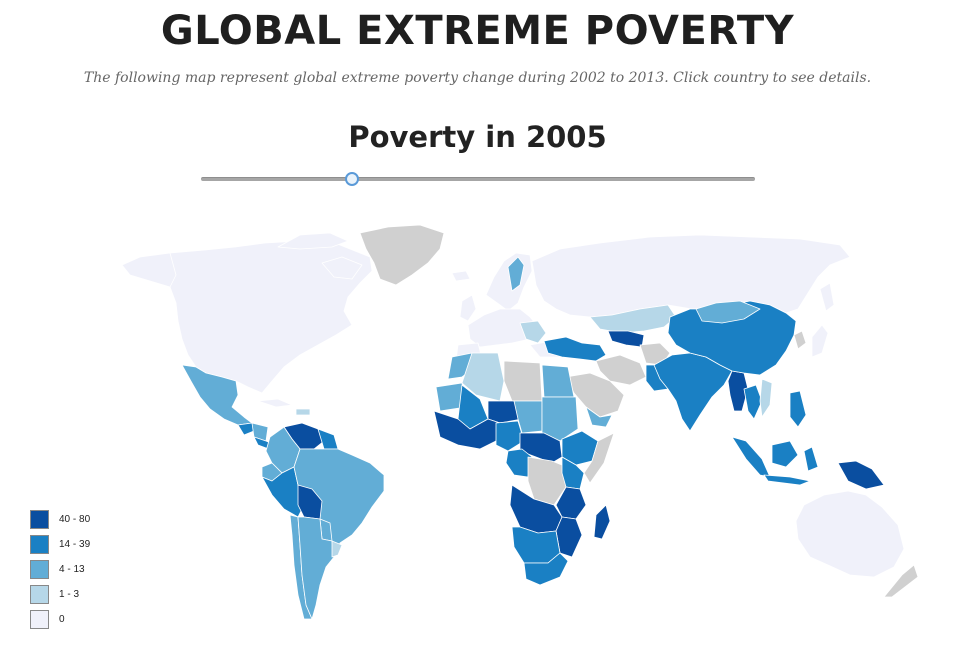  Describe the element at coordinates (477, 31) in the screenshot. I see `page-title: GLOBAL EXTREME POVERTY` at that location.